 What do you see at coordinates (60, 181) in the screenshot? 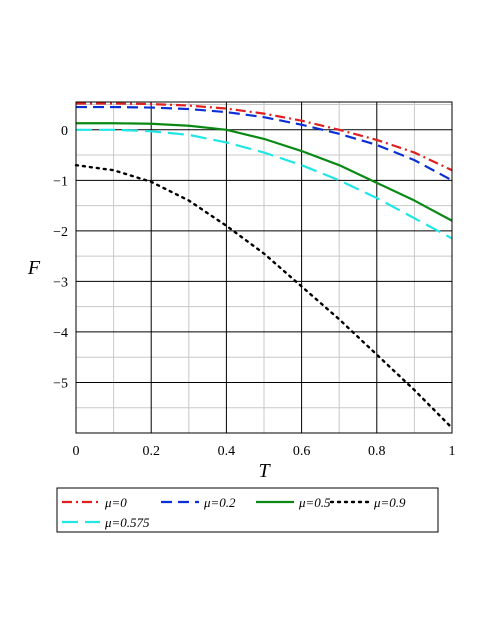
I see `y-tick-label: −1` at bounding box center [60, 181].